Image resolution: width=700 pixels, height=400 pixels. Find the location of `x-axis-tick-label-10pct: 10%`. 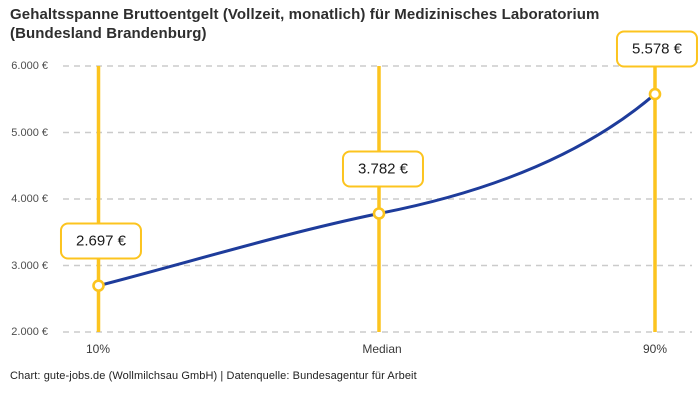

x-axis-tick-label-10pct: 10% is located at coordinates (98, 349).